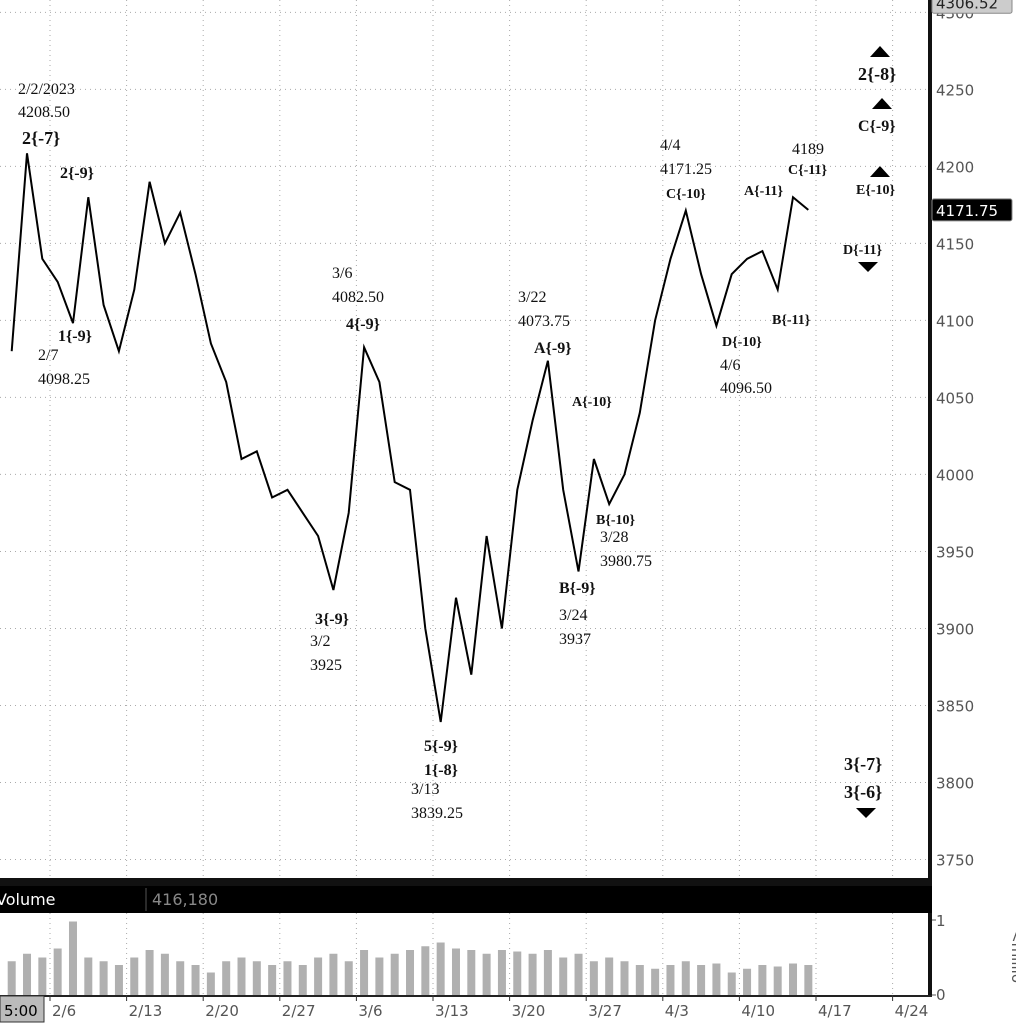 This screenshot has height=1024, width=1016. I want to click on annotation: 4/6, so click(730, 365).